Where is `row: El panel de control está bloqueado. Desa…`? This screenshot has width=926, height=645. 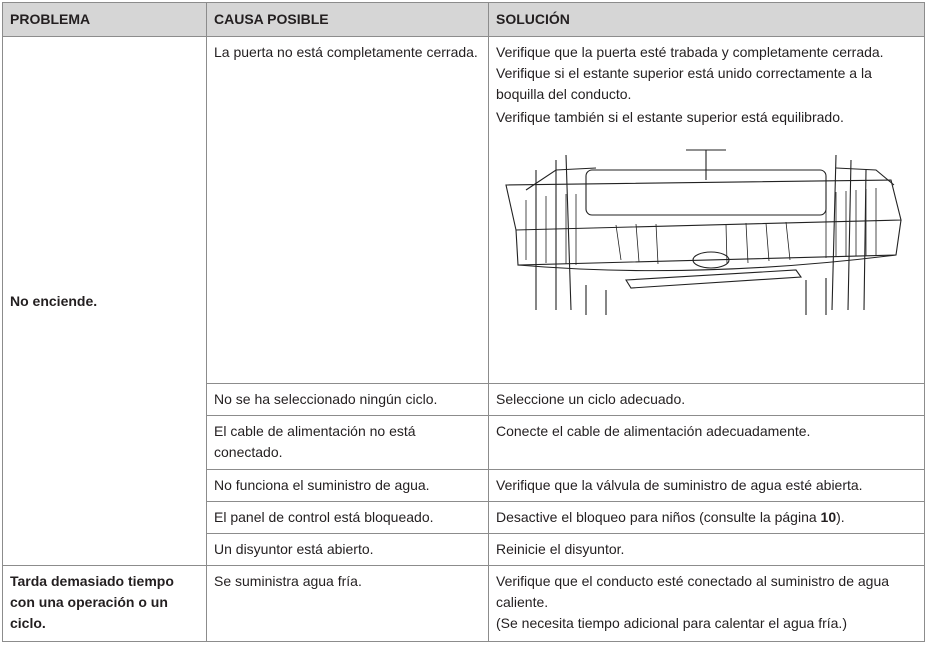 row: El panel de control está bloqueado. Desa… is located at coordinates (464, 517).